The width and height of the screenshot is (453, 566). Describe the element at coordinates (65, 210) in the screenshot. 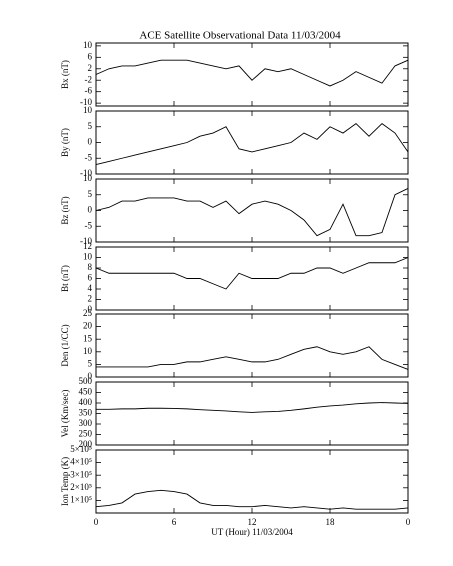

I see `y-axis-label: Bz (nT)` at that location.